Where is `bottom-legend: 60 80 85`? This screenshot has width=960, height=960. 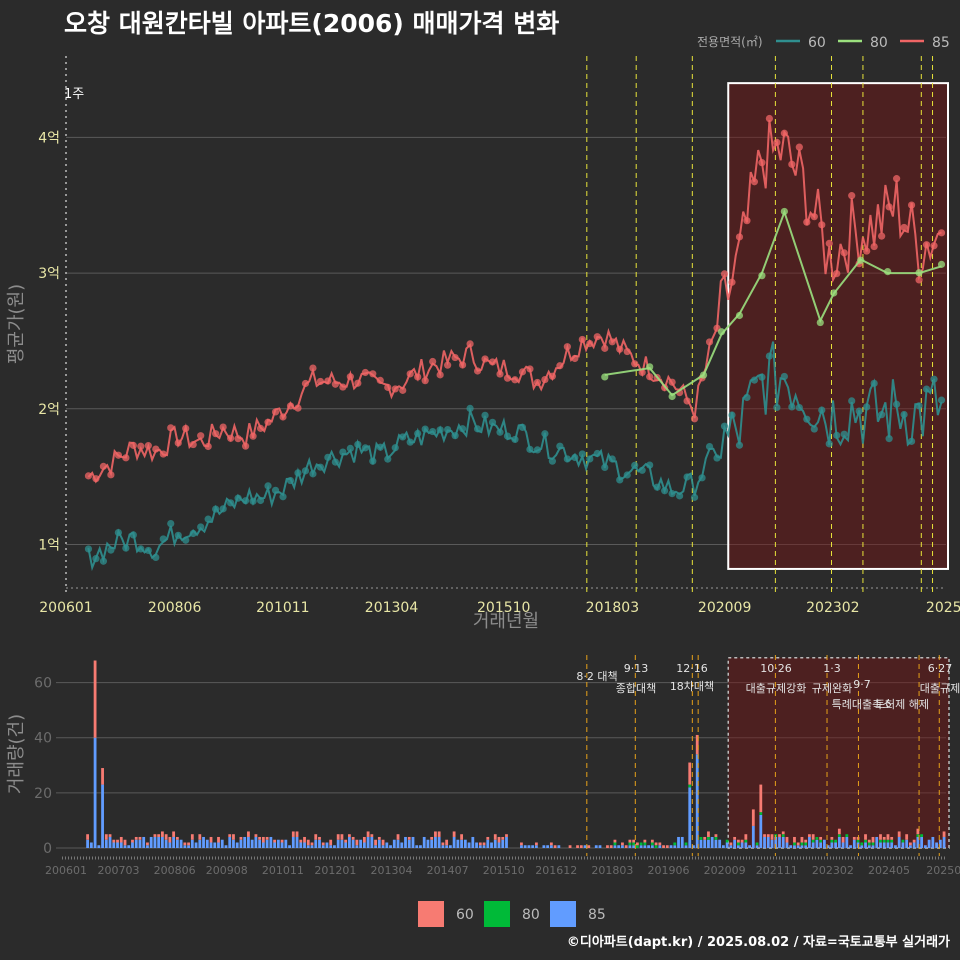 bottom-legend: 60 80 85 is located at coordinates (512, 914).